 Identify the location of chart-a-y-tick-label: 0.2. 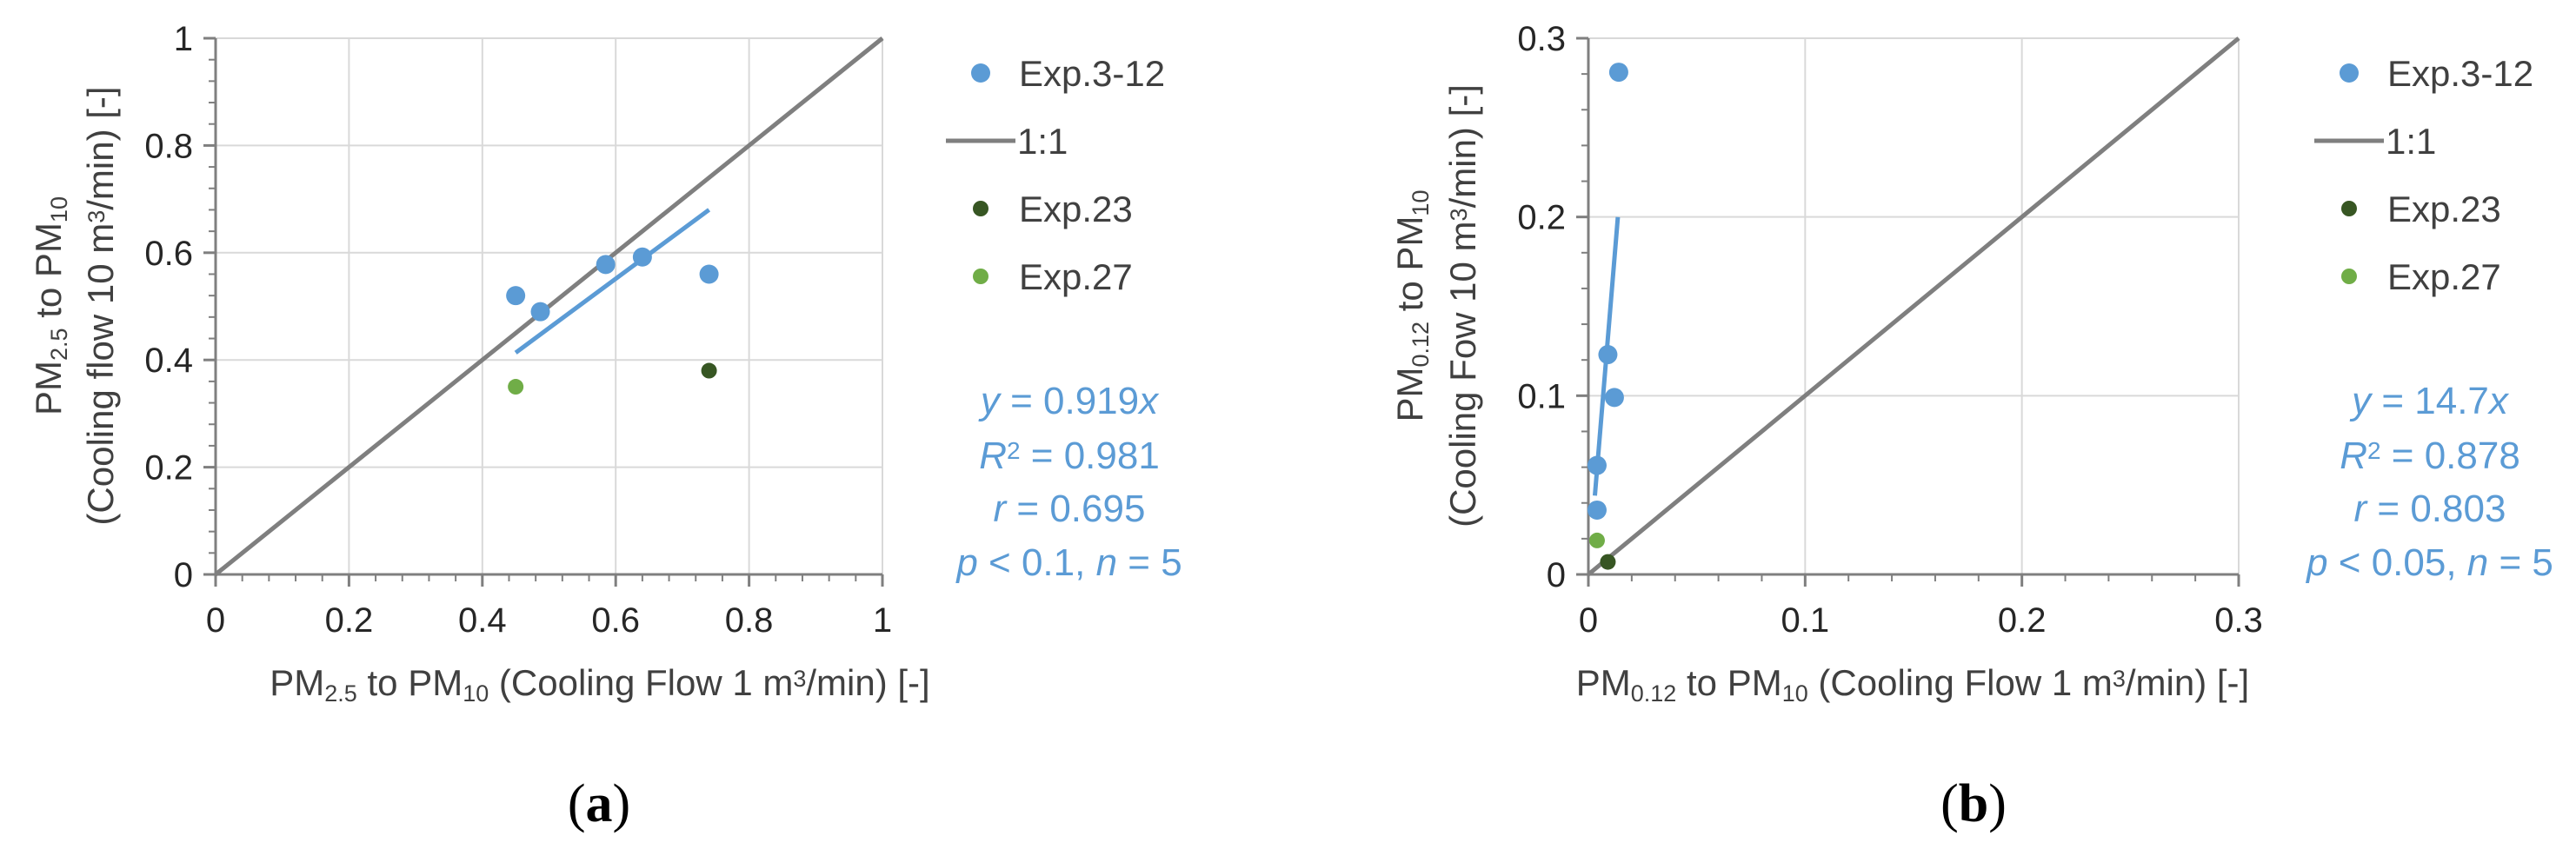
(168, 468).